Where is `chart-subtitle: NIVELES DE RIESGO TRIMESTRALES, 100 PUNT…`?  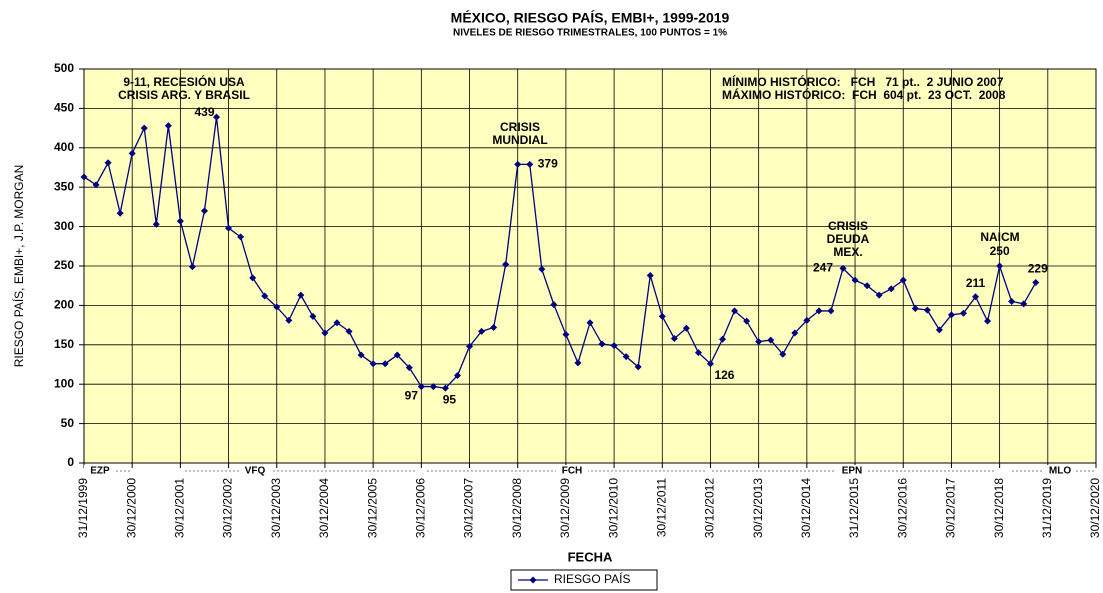
chart-subtitle: NIVELES DE RIESGO TRIMESTRALES, 100 PUNT… is located at coordinates (590, 33).